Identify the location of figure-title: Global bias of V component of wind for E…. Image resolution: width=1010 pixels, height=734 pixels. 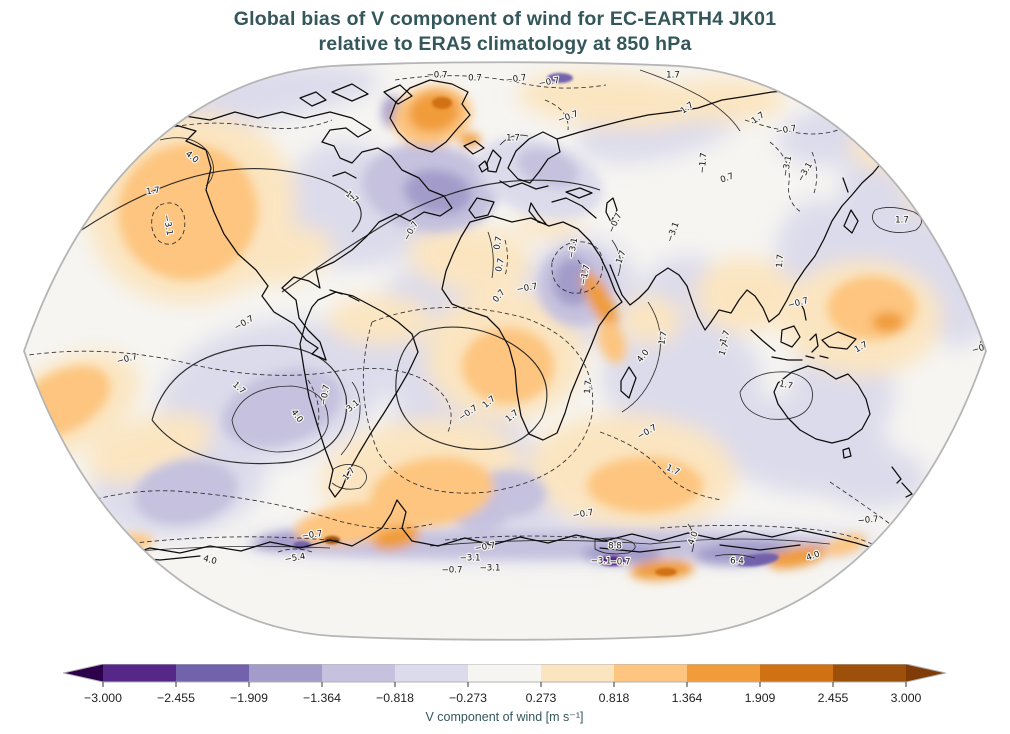
(505, 32).